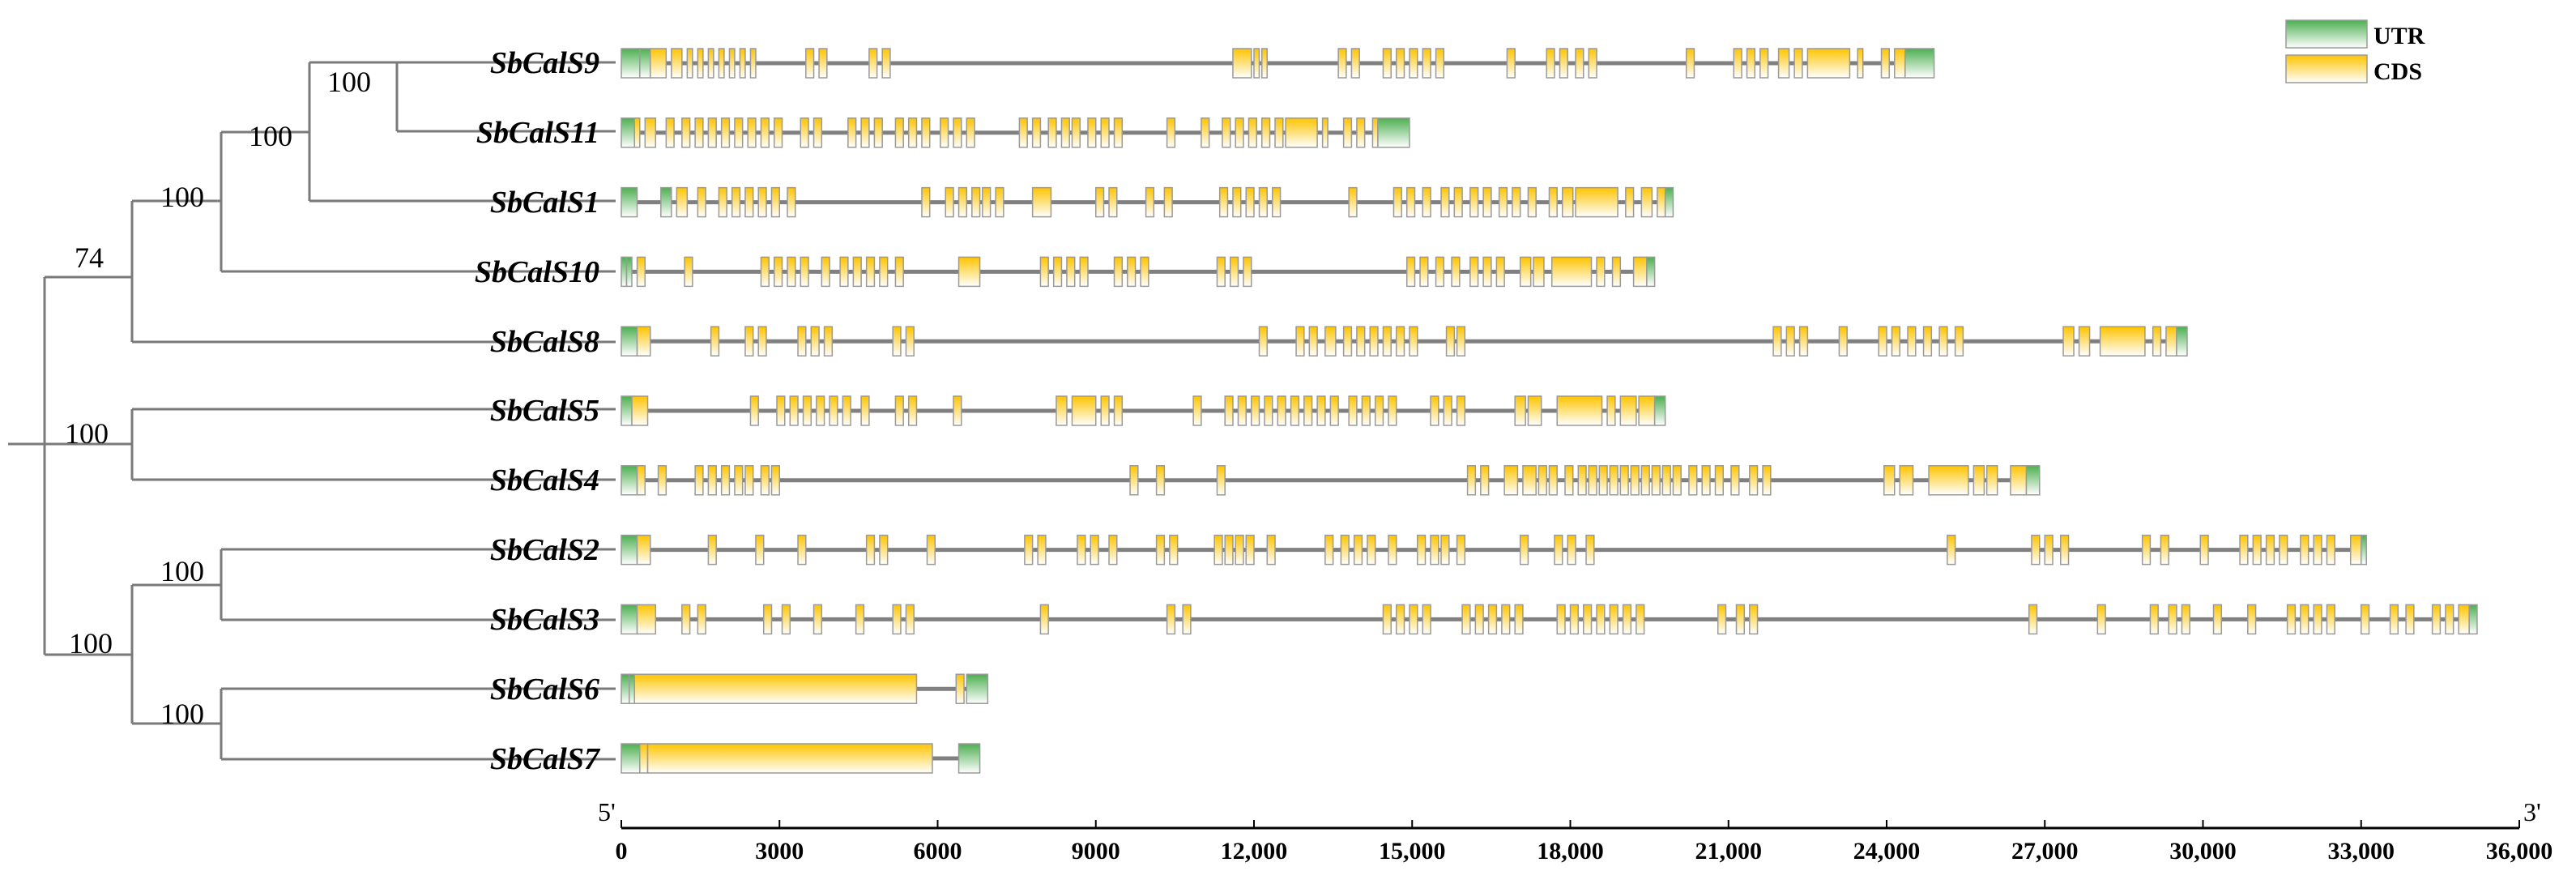  I want to click on axis-tick-label: 21,000, so click(1729, 851).